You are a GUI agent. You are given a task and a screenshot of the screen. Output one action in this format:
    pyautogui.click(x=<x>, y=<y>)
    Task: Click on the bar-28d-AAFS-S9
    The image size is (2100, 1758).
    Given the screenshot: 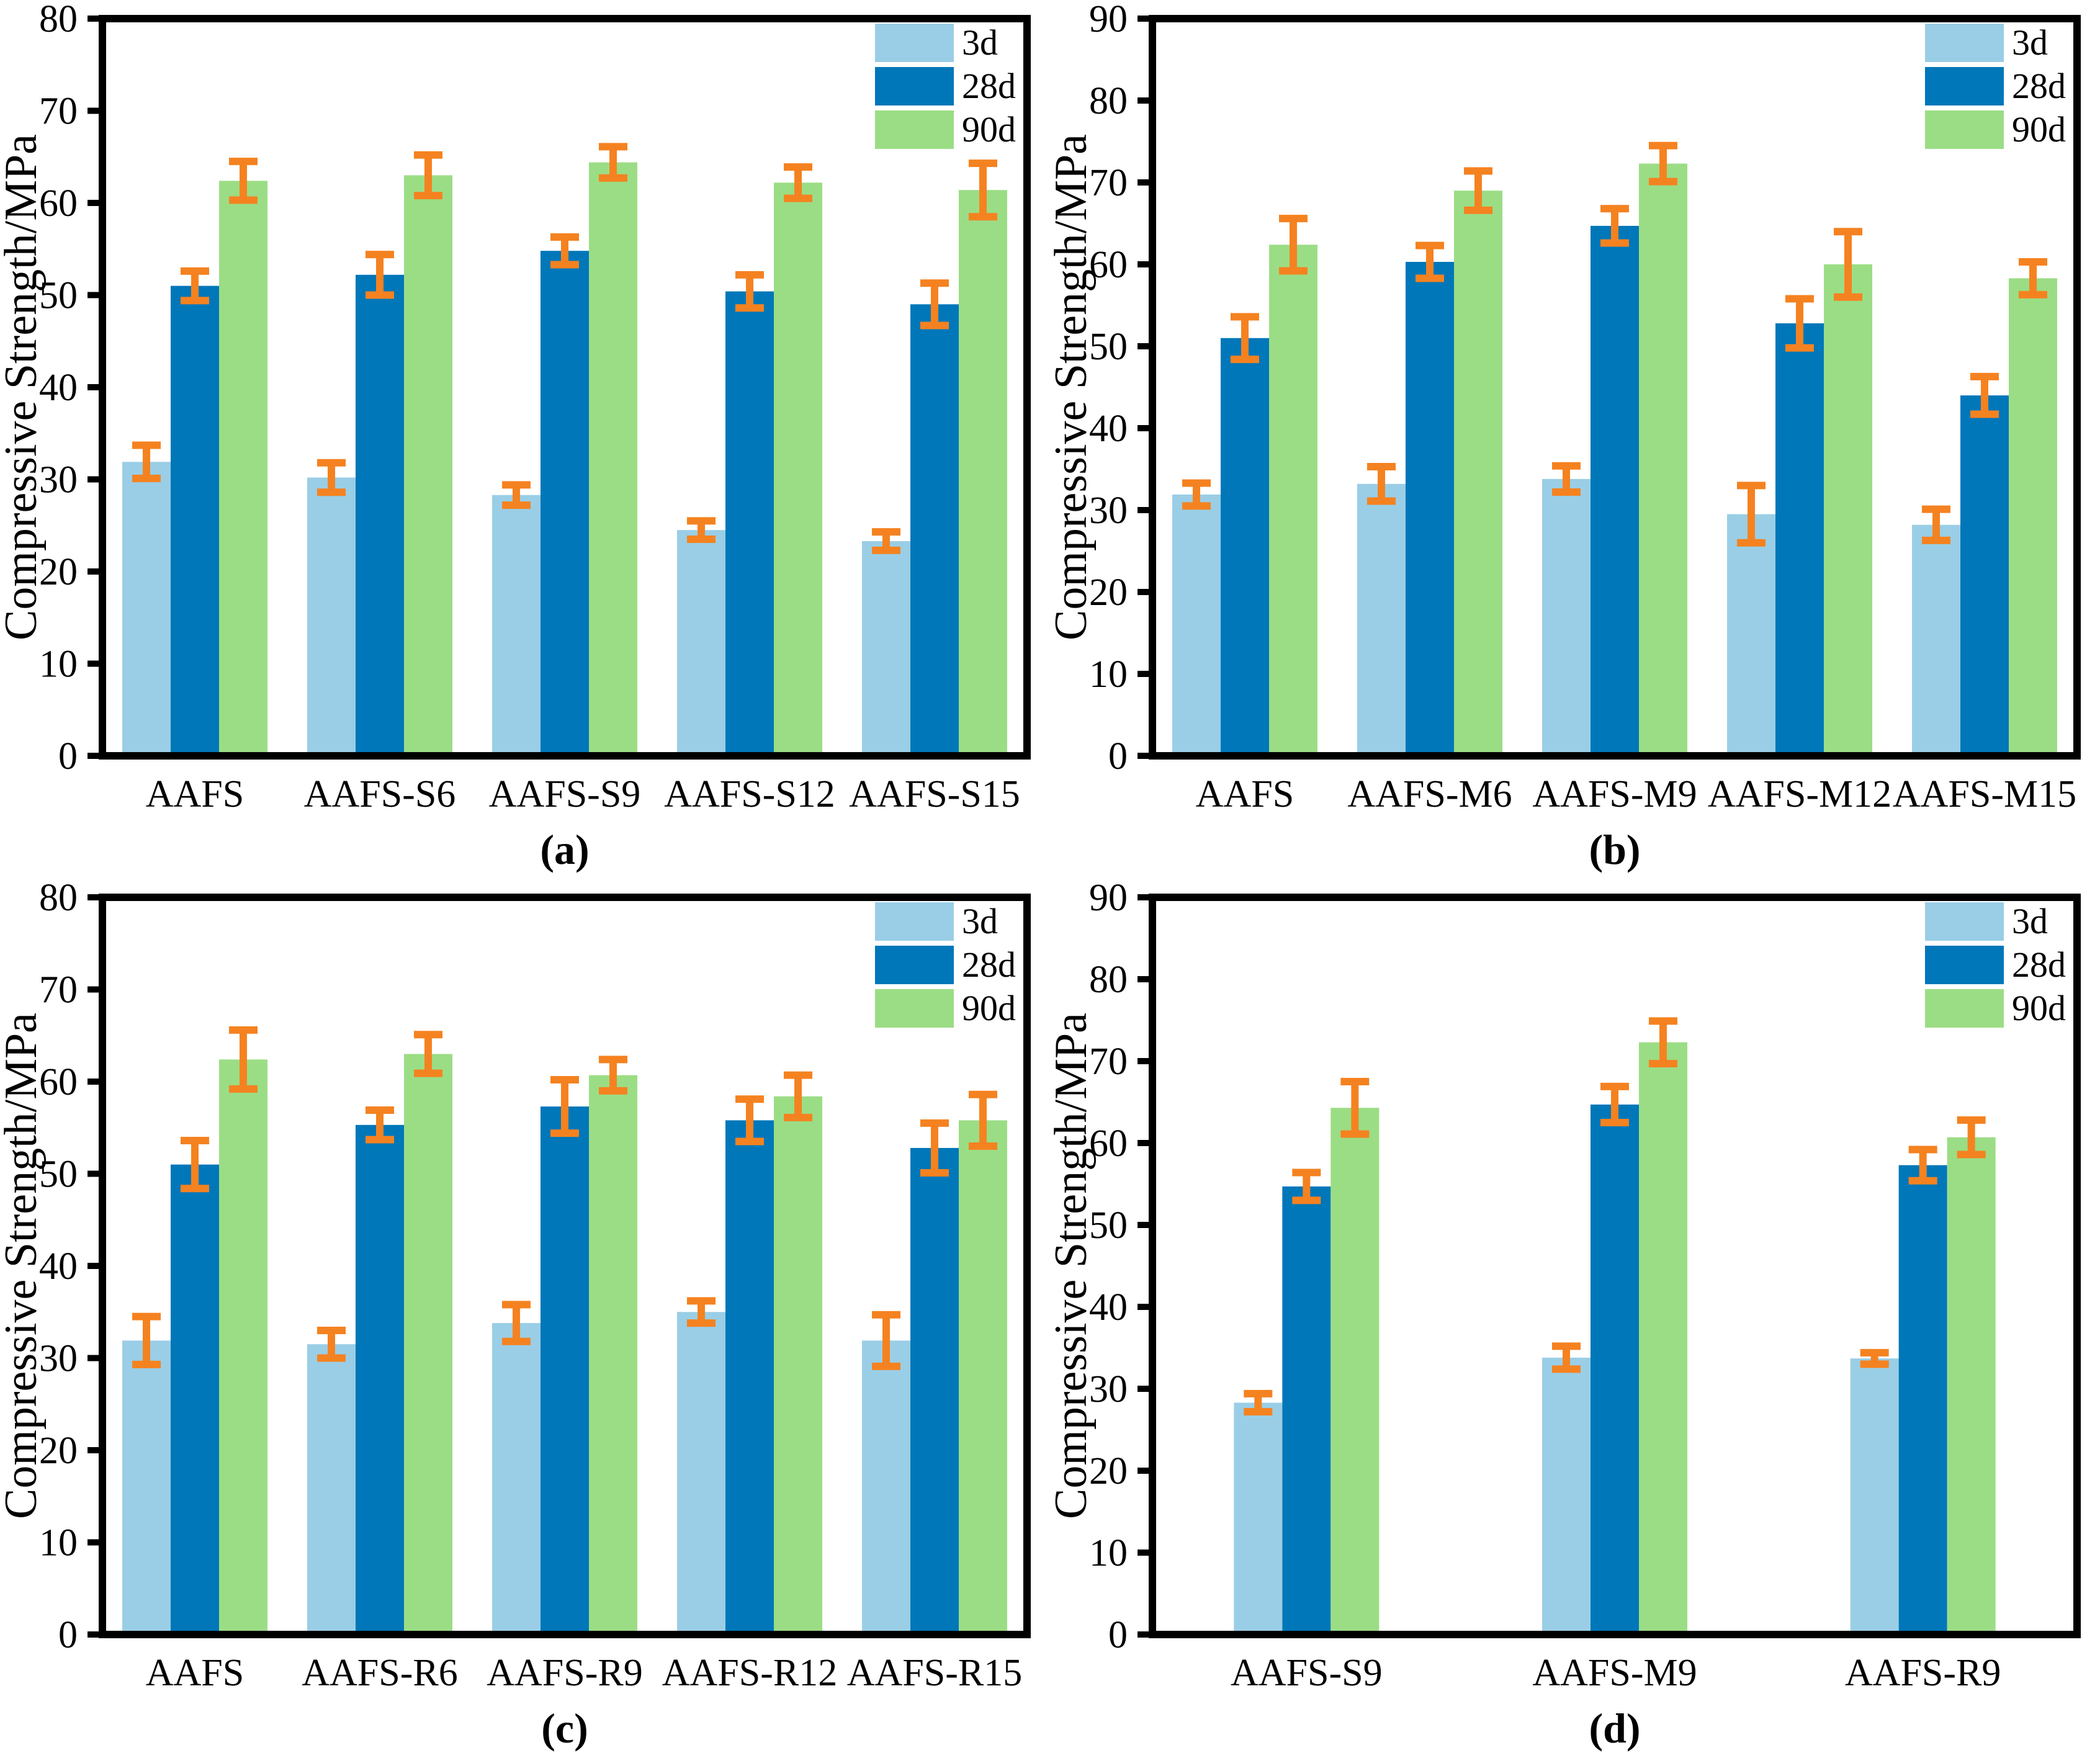 What is the action you would take?
    pyautogui.click(x=565, y=503)
    